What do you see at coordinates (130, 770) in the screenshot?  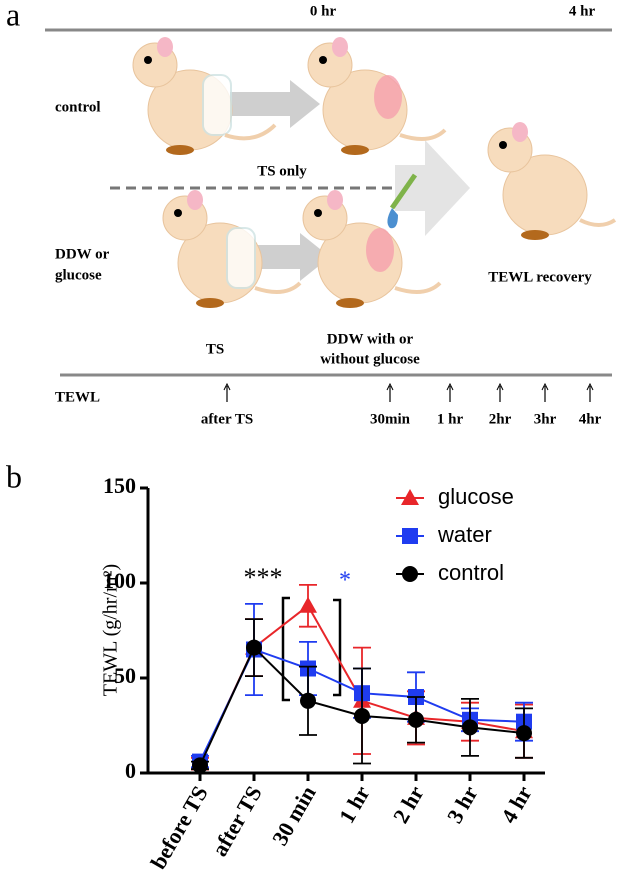 I see `y-tick-label: 0` at bounding box center [130, 770].